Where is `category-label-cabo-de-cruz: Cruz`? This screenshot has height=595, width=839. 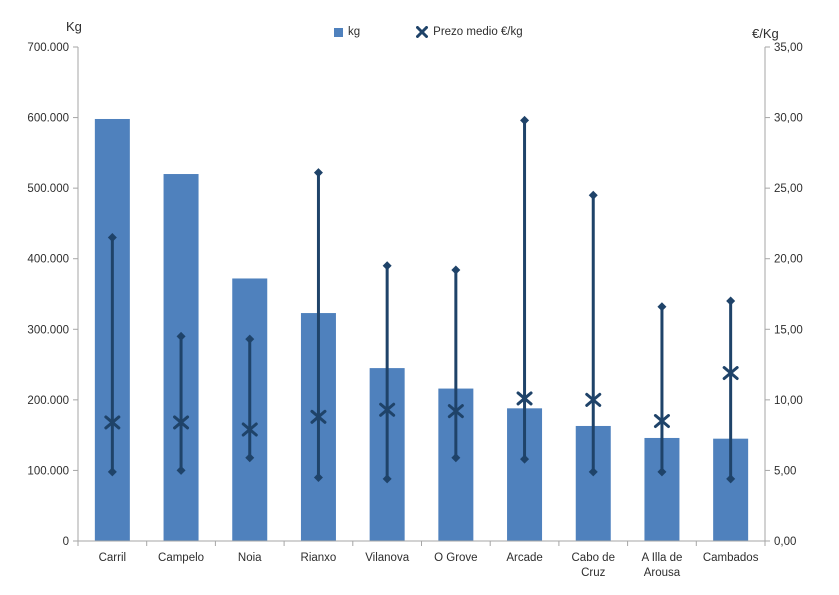 category-label-cabo-de-cruz: Cruz is located at coordinates (593, 573).